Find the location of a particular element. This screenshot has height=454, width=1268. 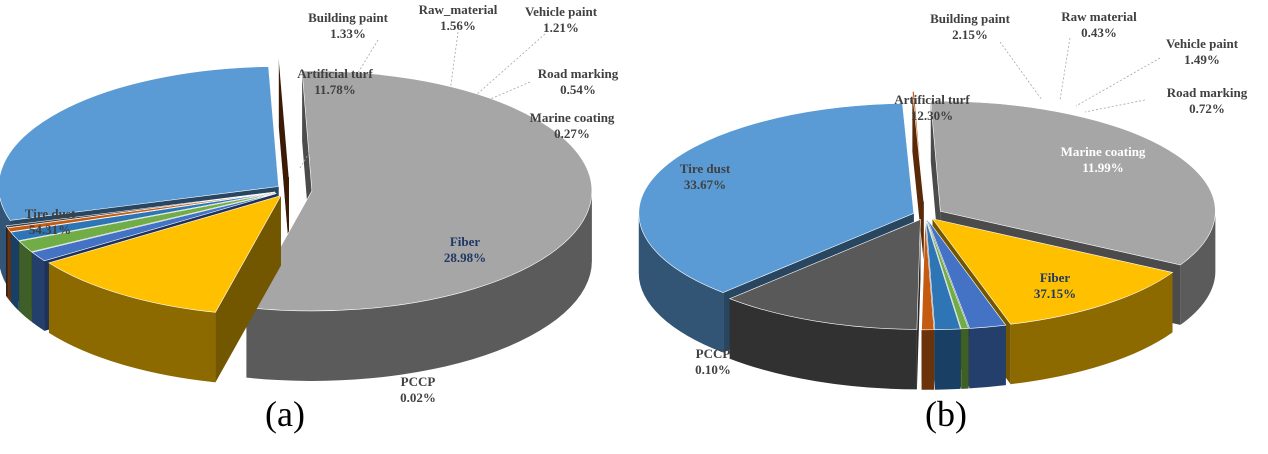

leader-line-marine-coating is located at coordinates (507, 116).